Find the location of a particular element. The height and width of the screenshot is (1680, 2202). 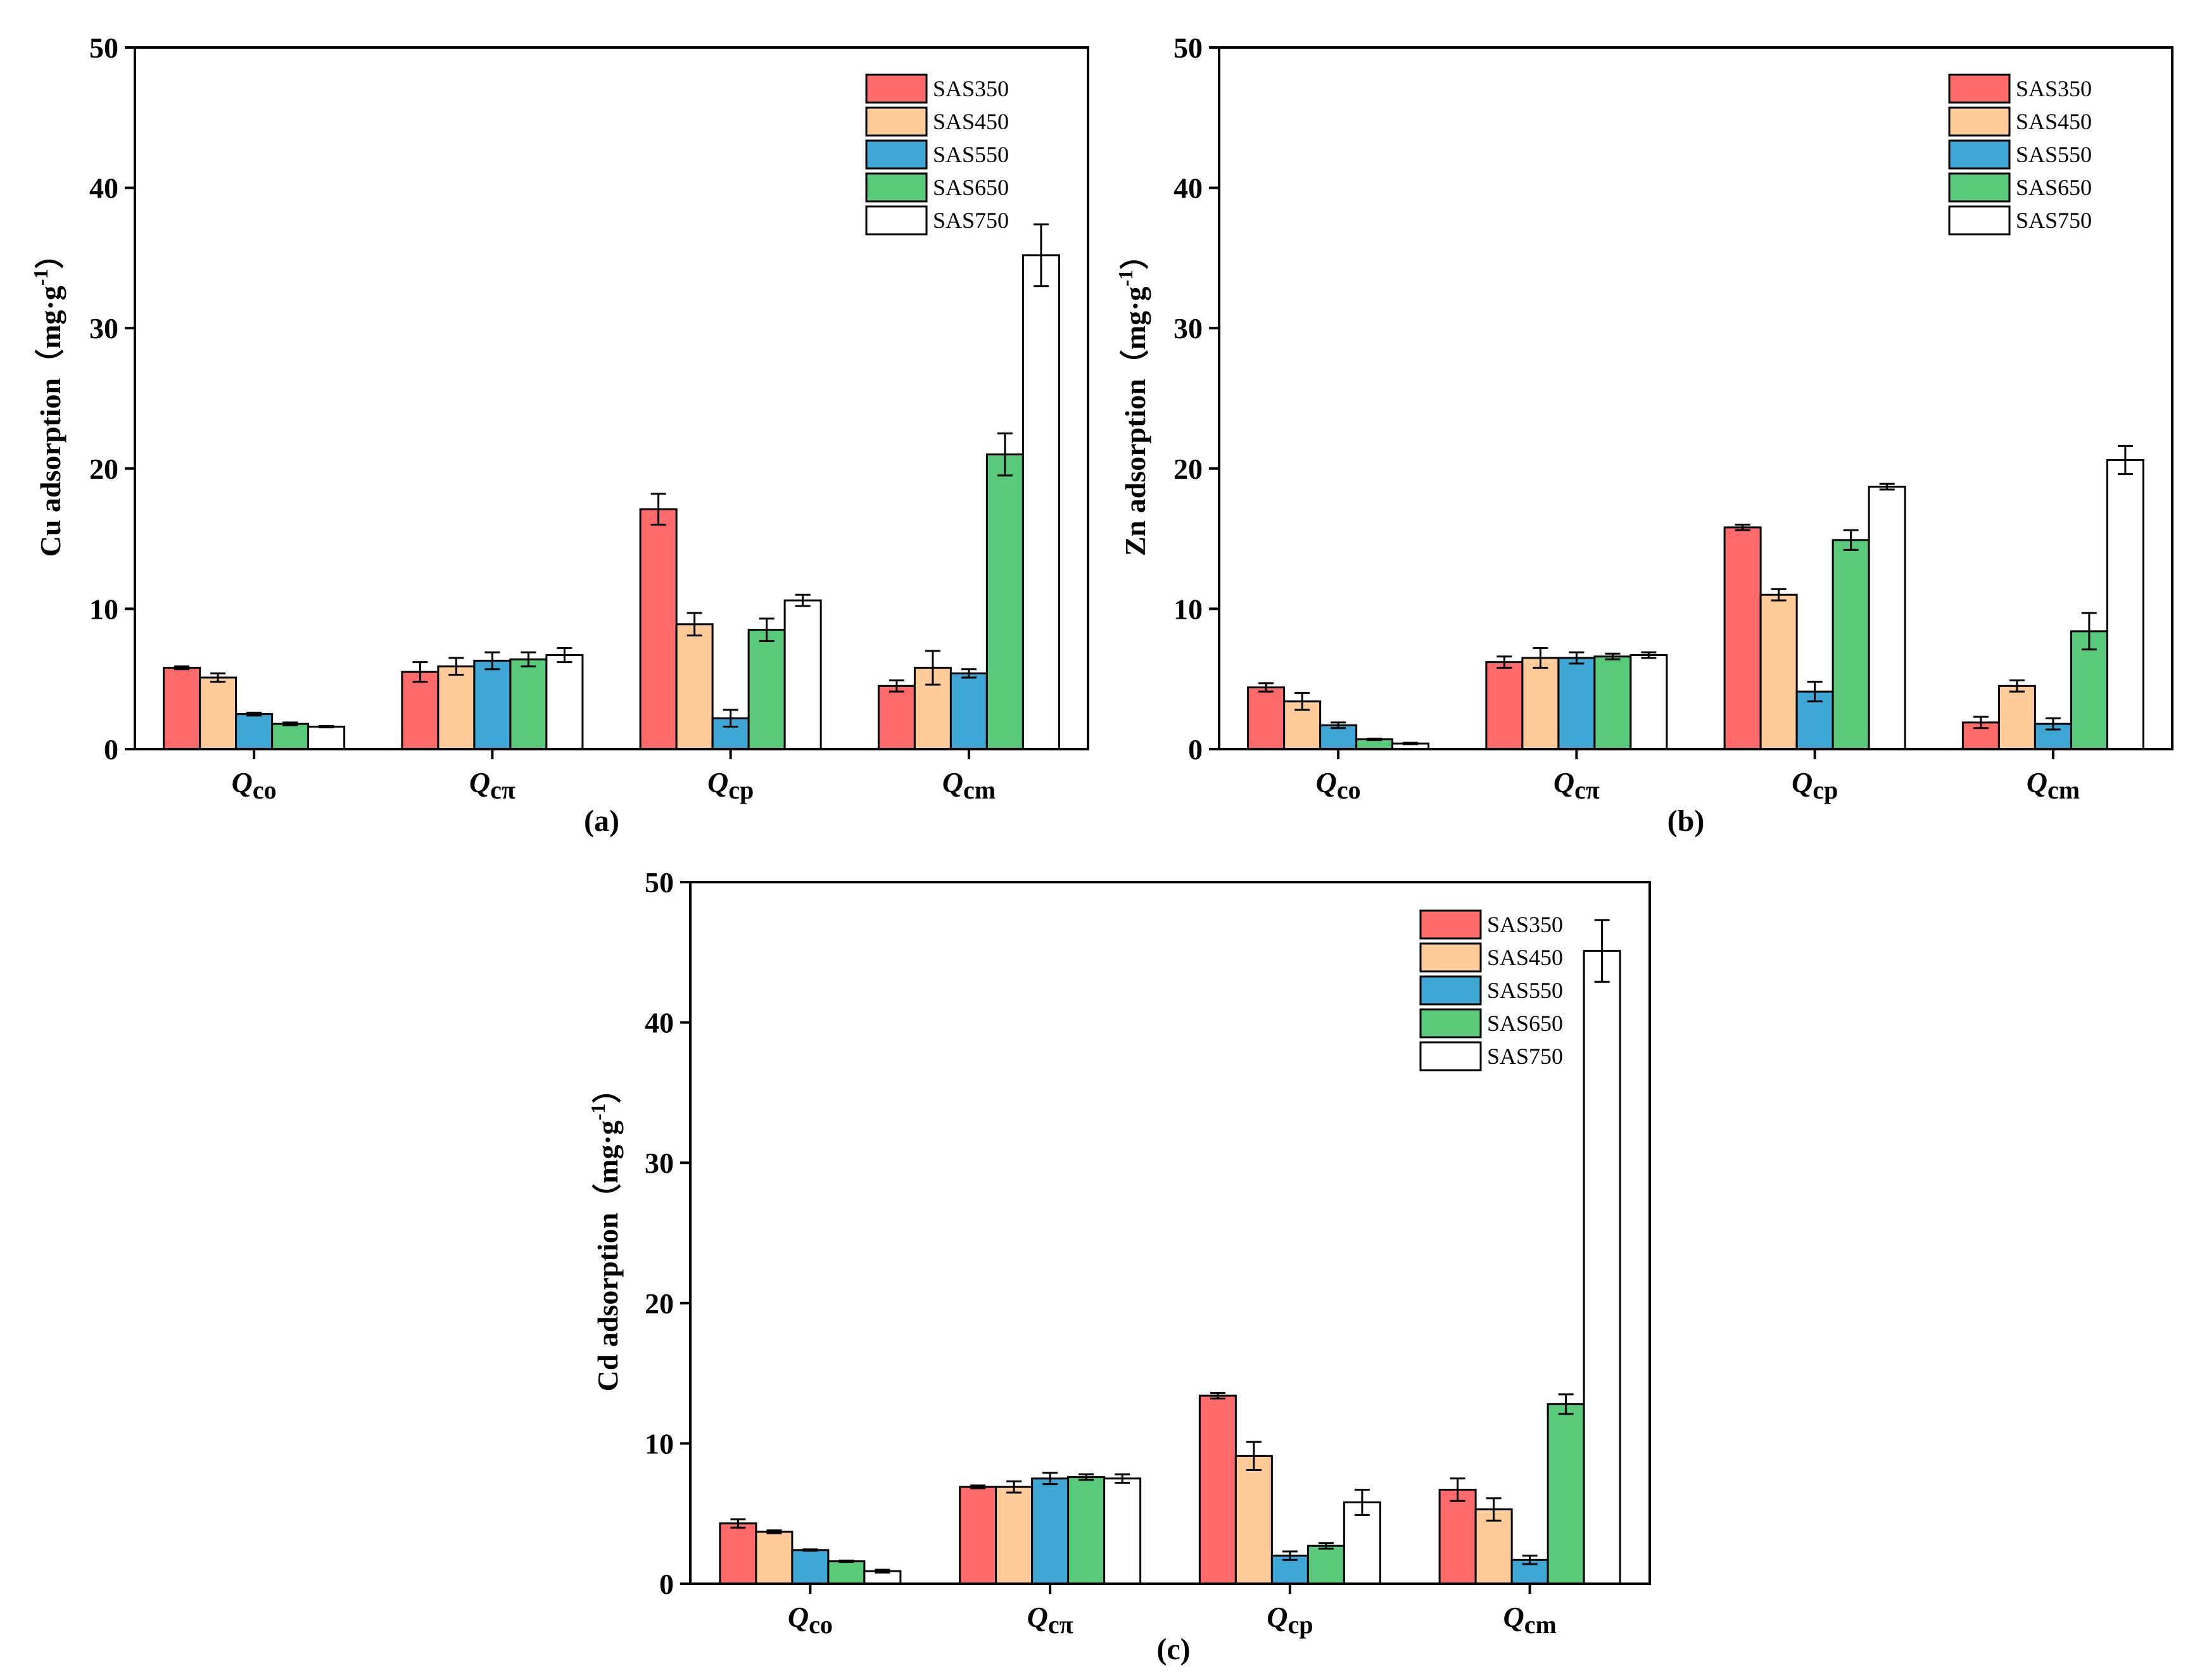

bar-sas650-cat4 is located at coordinates (1566, 1494).